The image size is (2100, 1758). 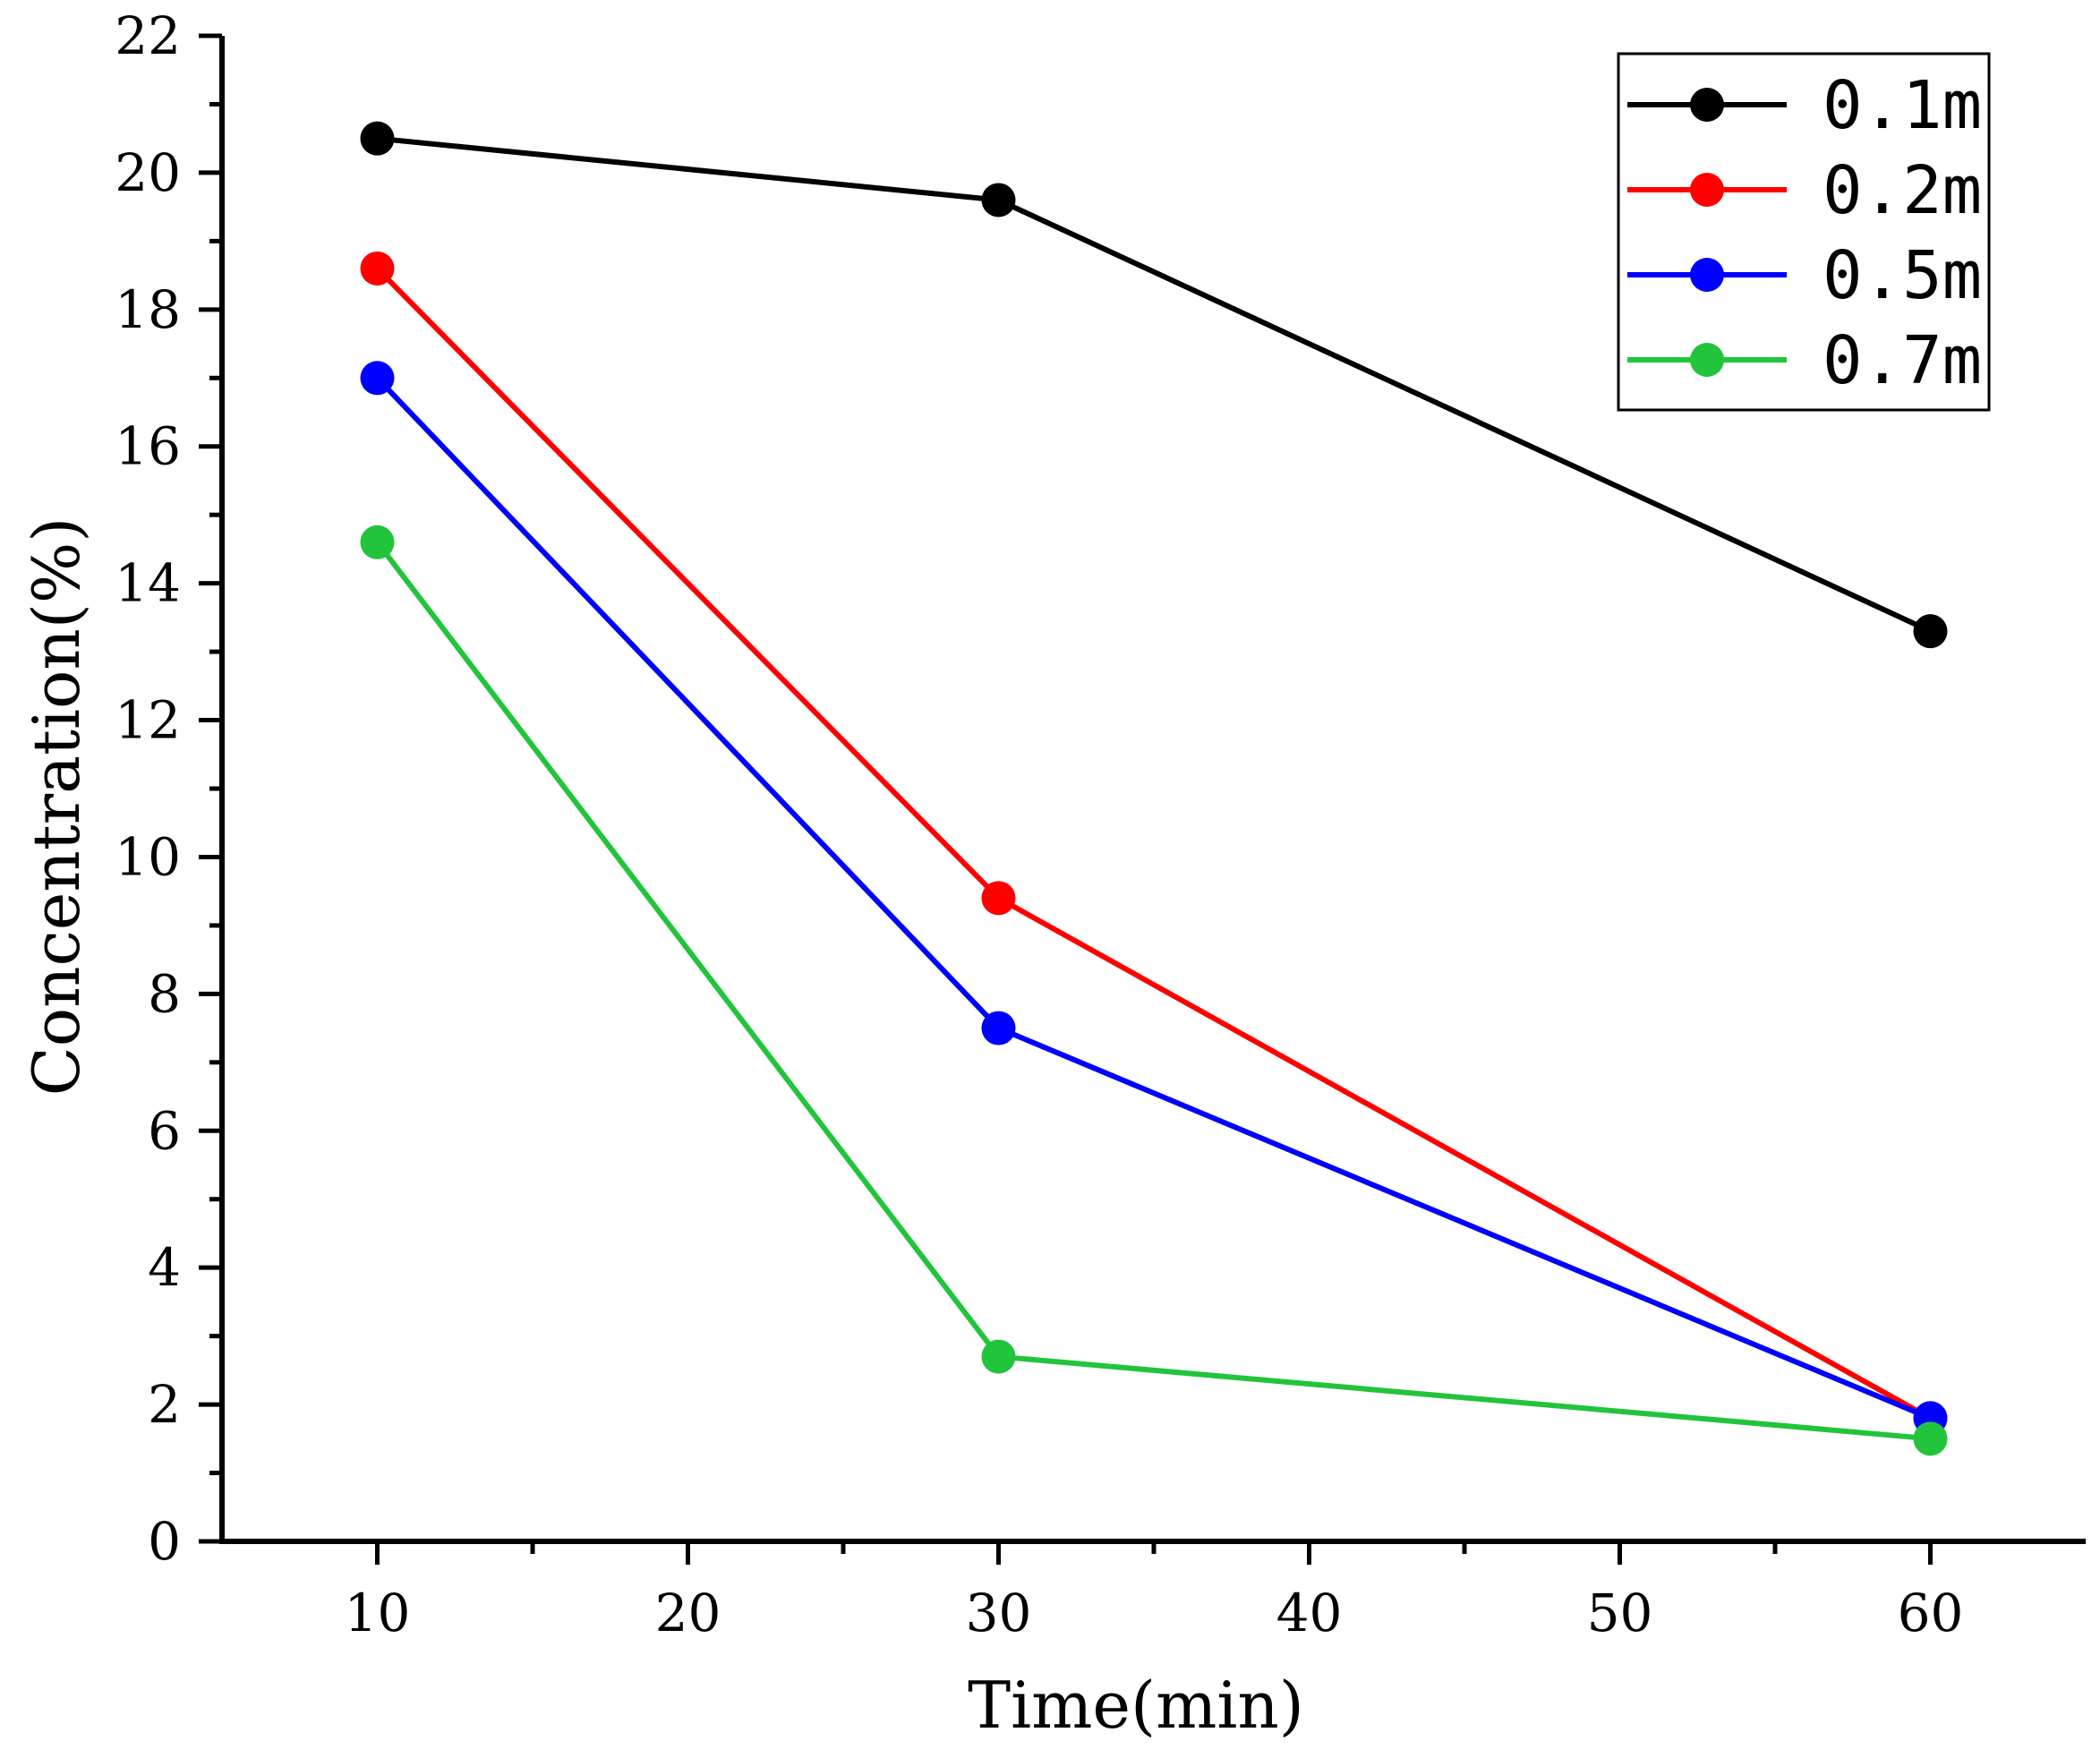 What do you see at coordinates (148, 583) in the screenshot?
I see `y-tick-label: 14` at bounding box center [148, 583].